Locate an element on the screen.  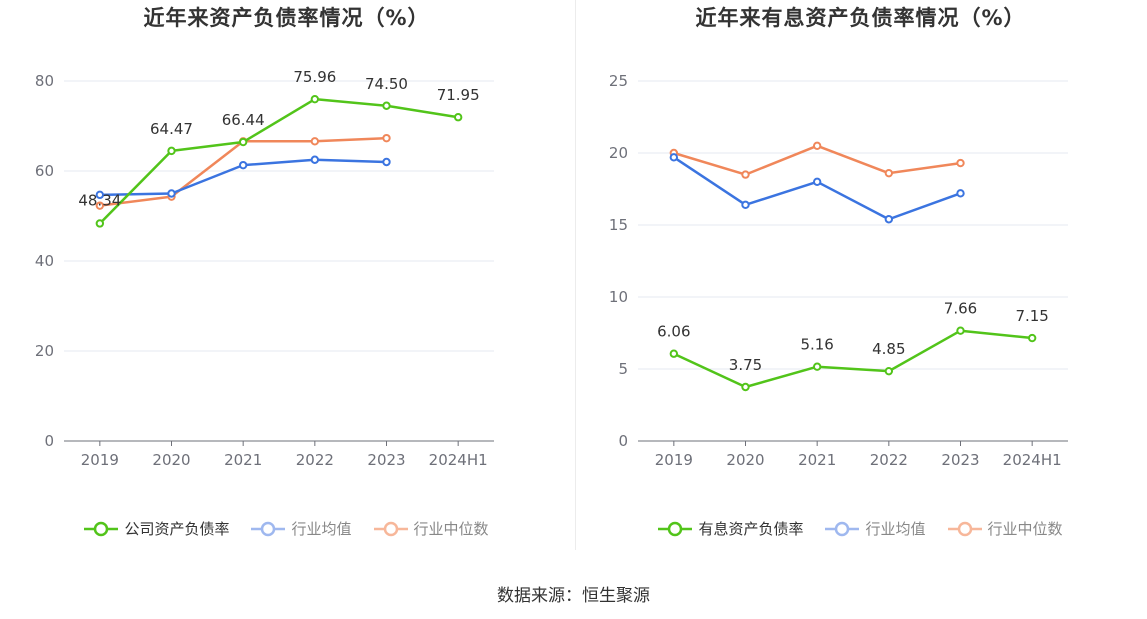
legend-label: 公司资产负债率 is located at coordinates (177, 529).